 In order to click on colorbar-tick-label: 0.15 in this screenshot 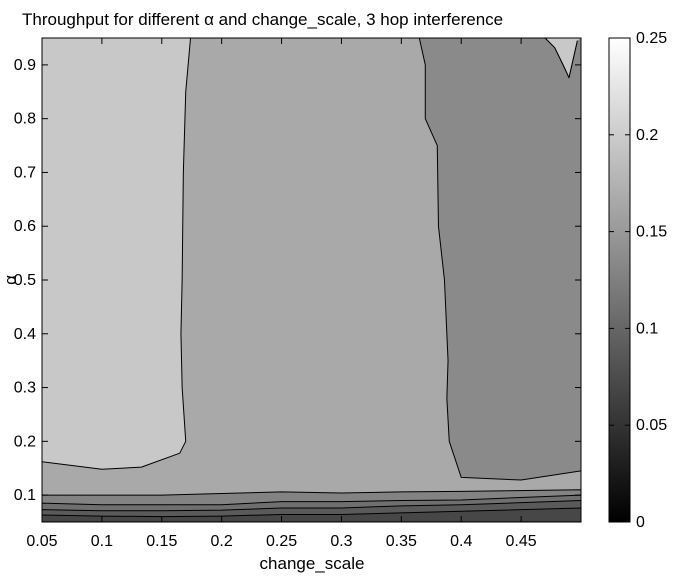, I will do `click(651, 232)`.